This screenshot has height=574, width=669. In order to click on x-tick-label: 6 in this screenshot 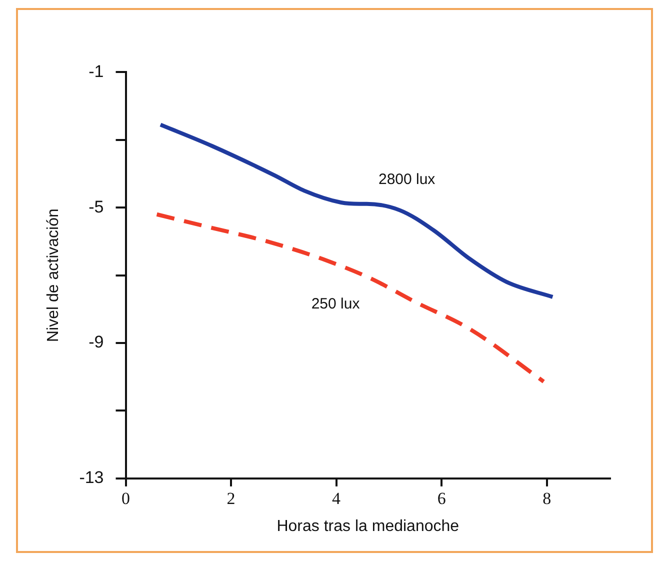, I will do `click(441, 498)`.